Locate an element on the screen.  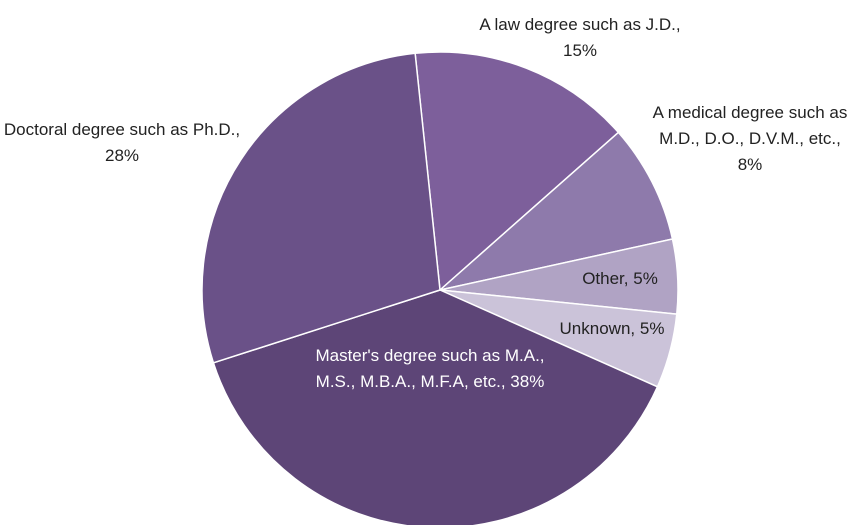
slice-category: A law degree such as J.D., is located at coordinates (580, 24).